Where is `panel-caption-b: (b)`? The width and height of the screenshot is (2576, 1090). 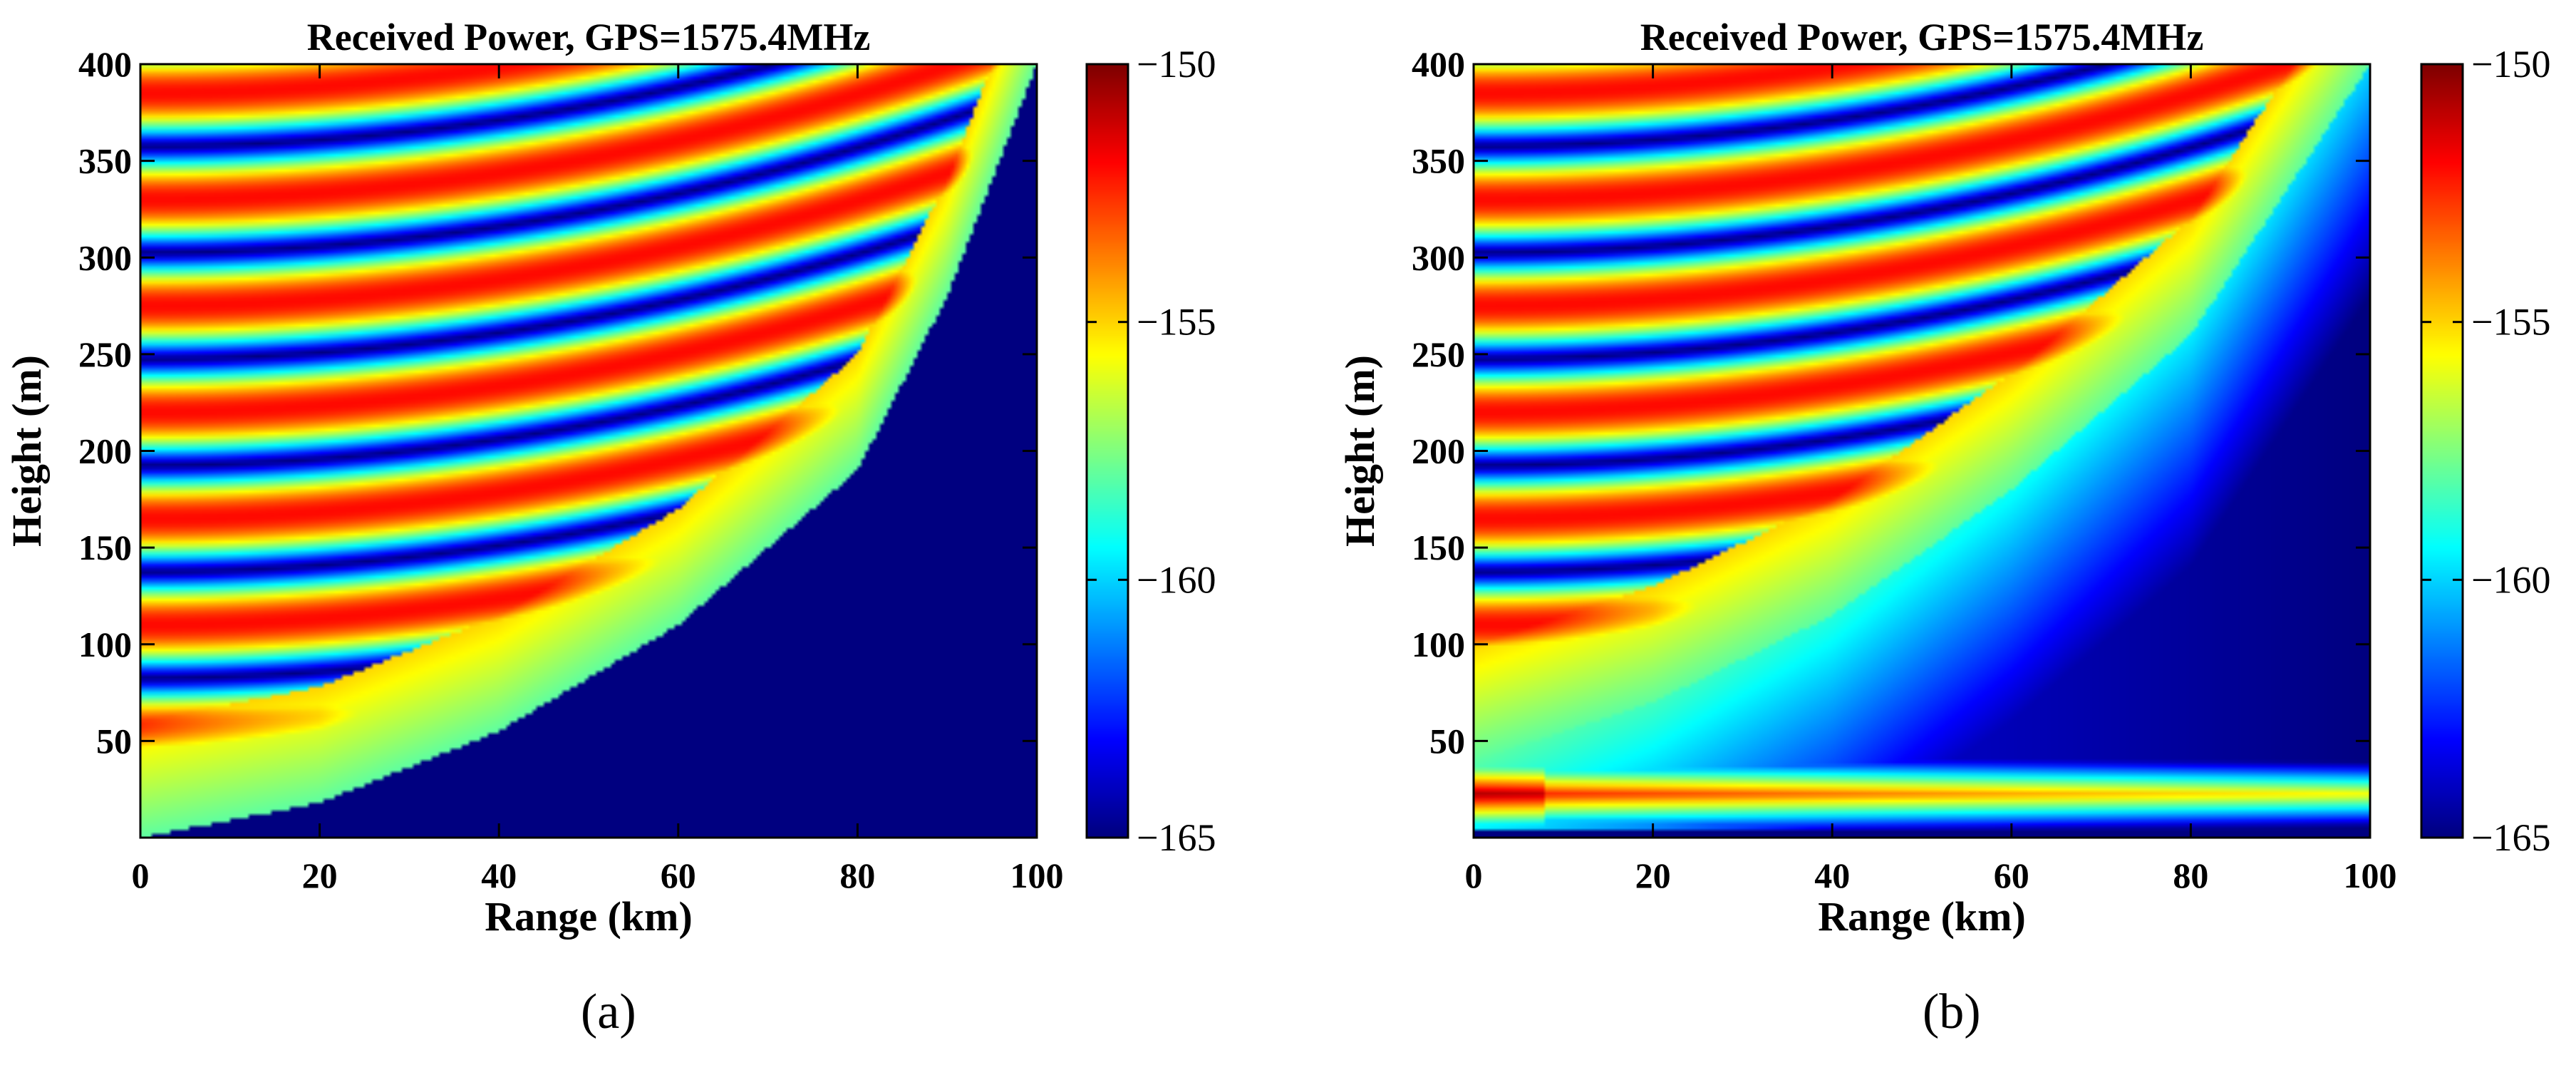 panel-caption-b: (b) is located at coordinates (1952, 1012).